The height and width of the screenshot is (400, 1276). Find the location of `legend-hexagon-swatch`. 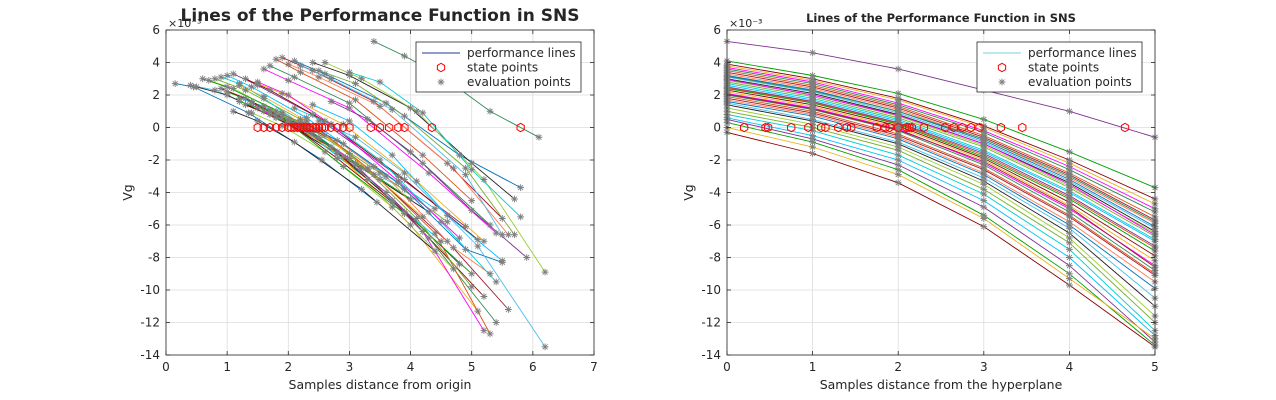

legend-hexagon-swatch is located at coordinates (1002, 67).